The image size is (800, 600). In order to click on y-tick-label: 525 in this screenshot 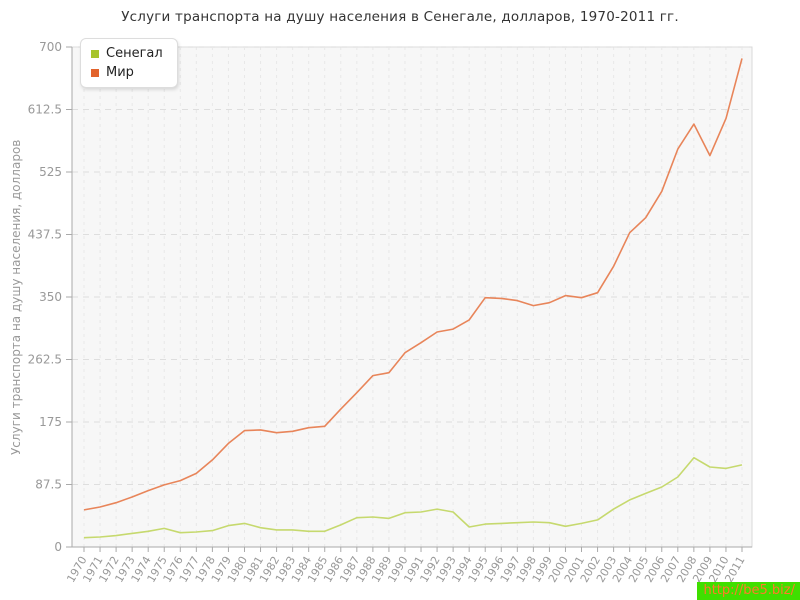, I will do `click(50, 172)`.